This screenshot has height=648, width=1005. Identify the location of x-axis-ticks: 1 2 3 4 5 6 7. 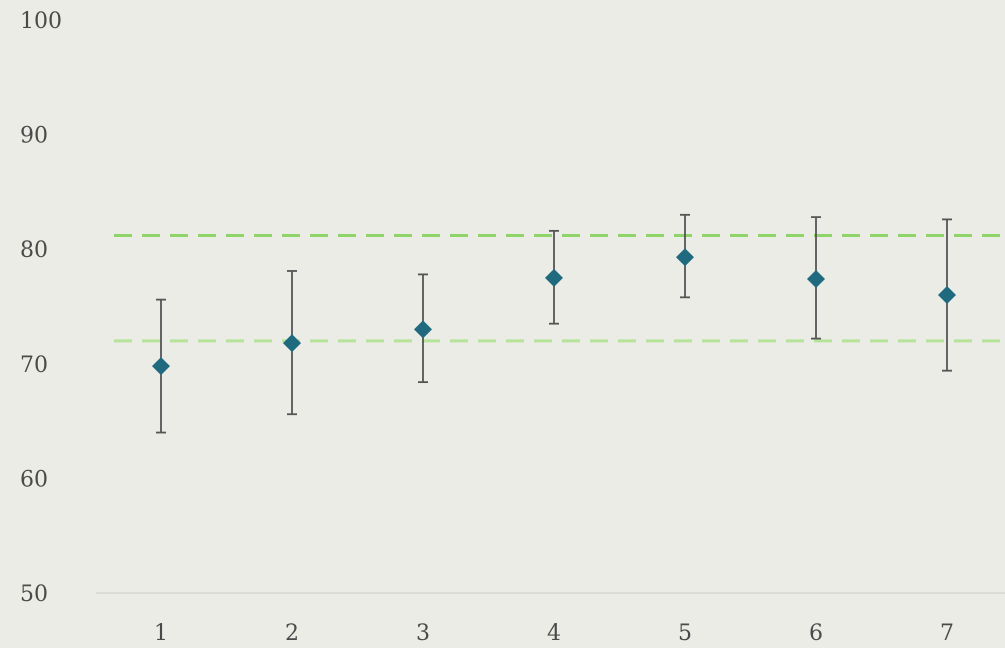
(554, 633).